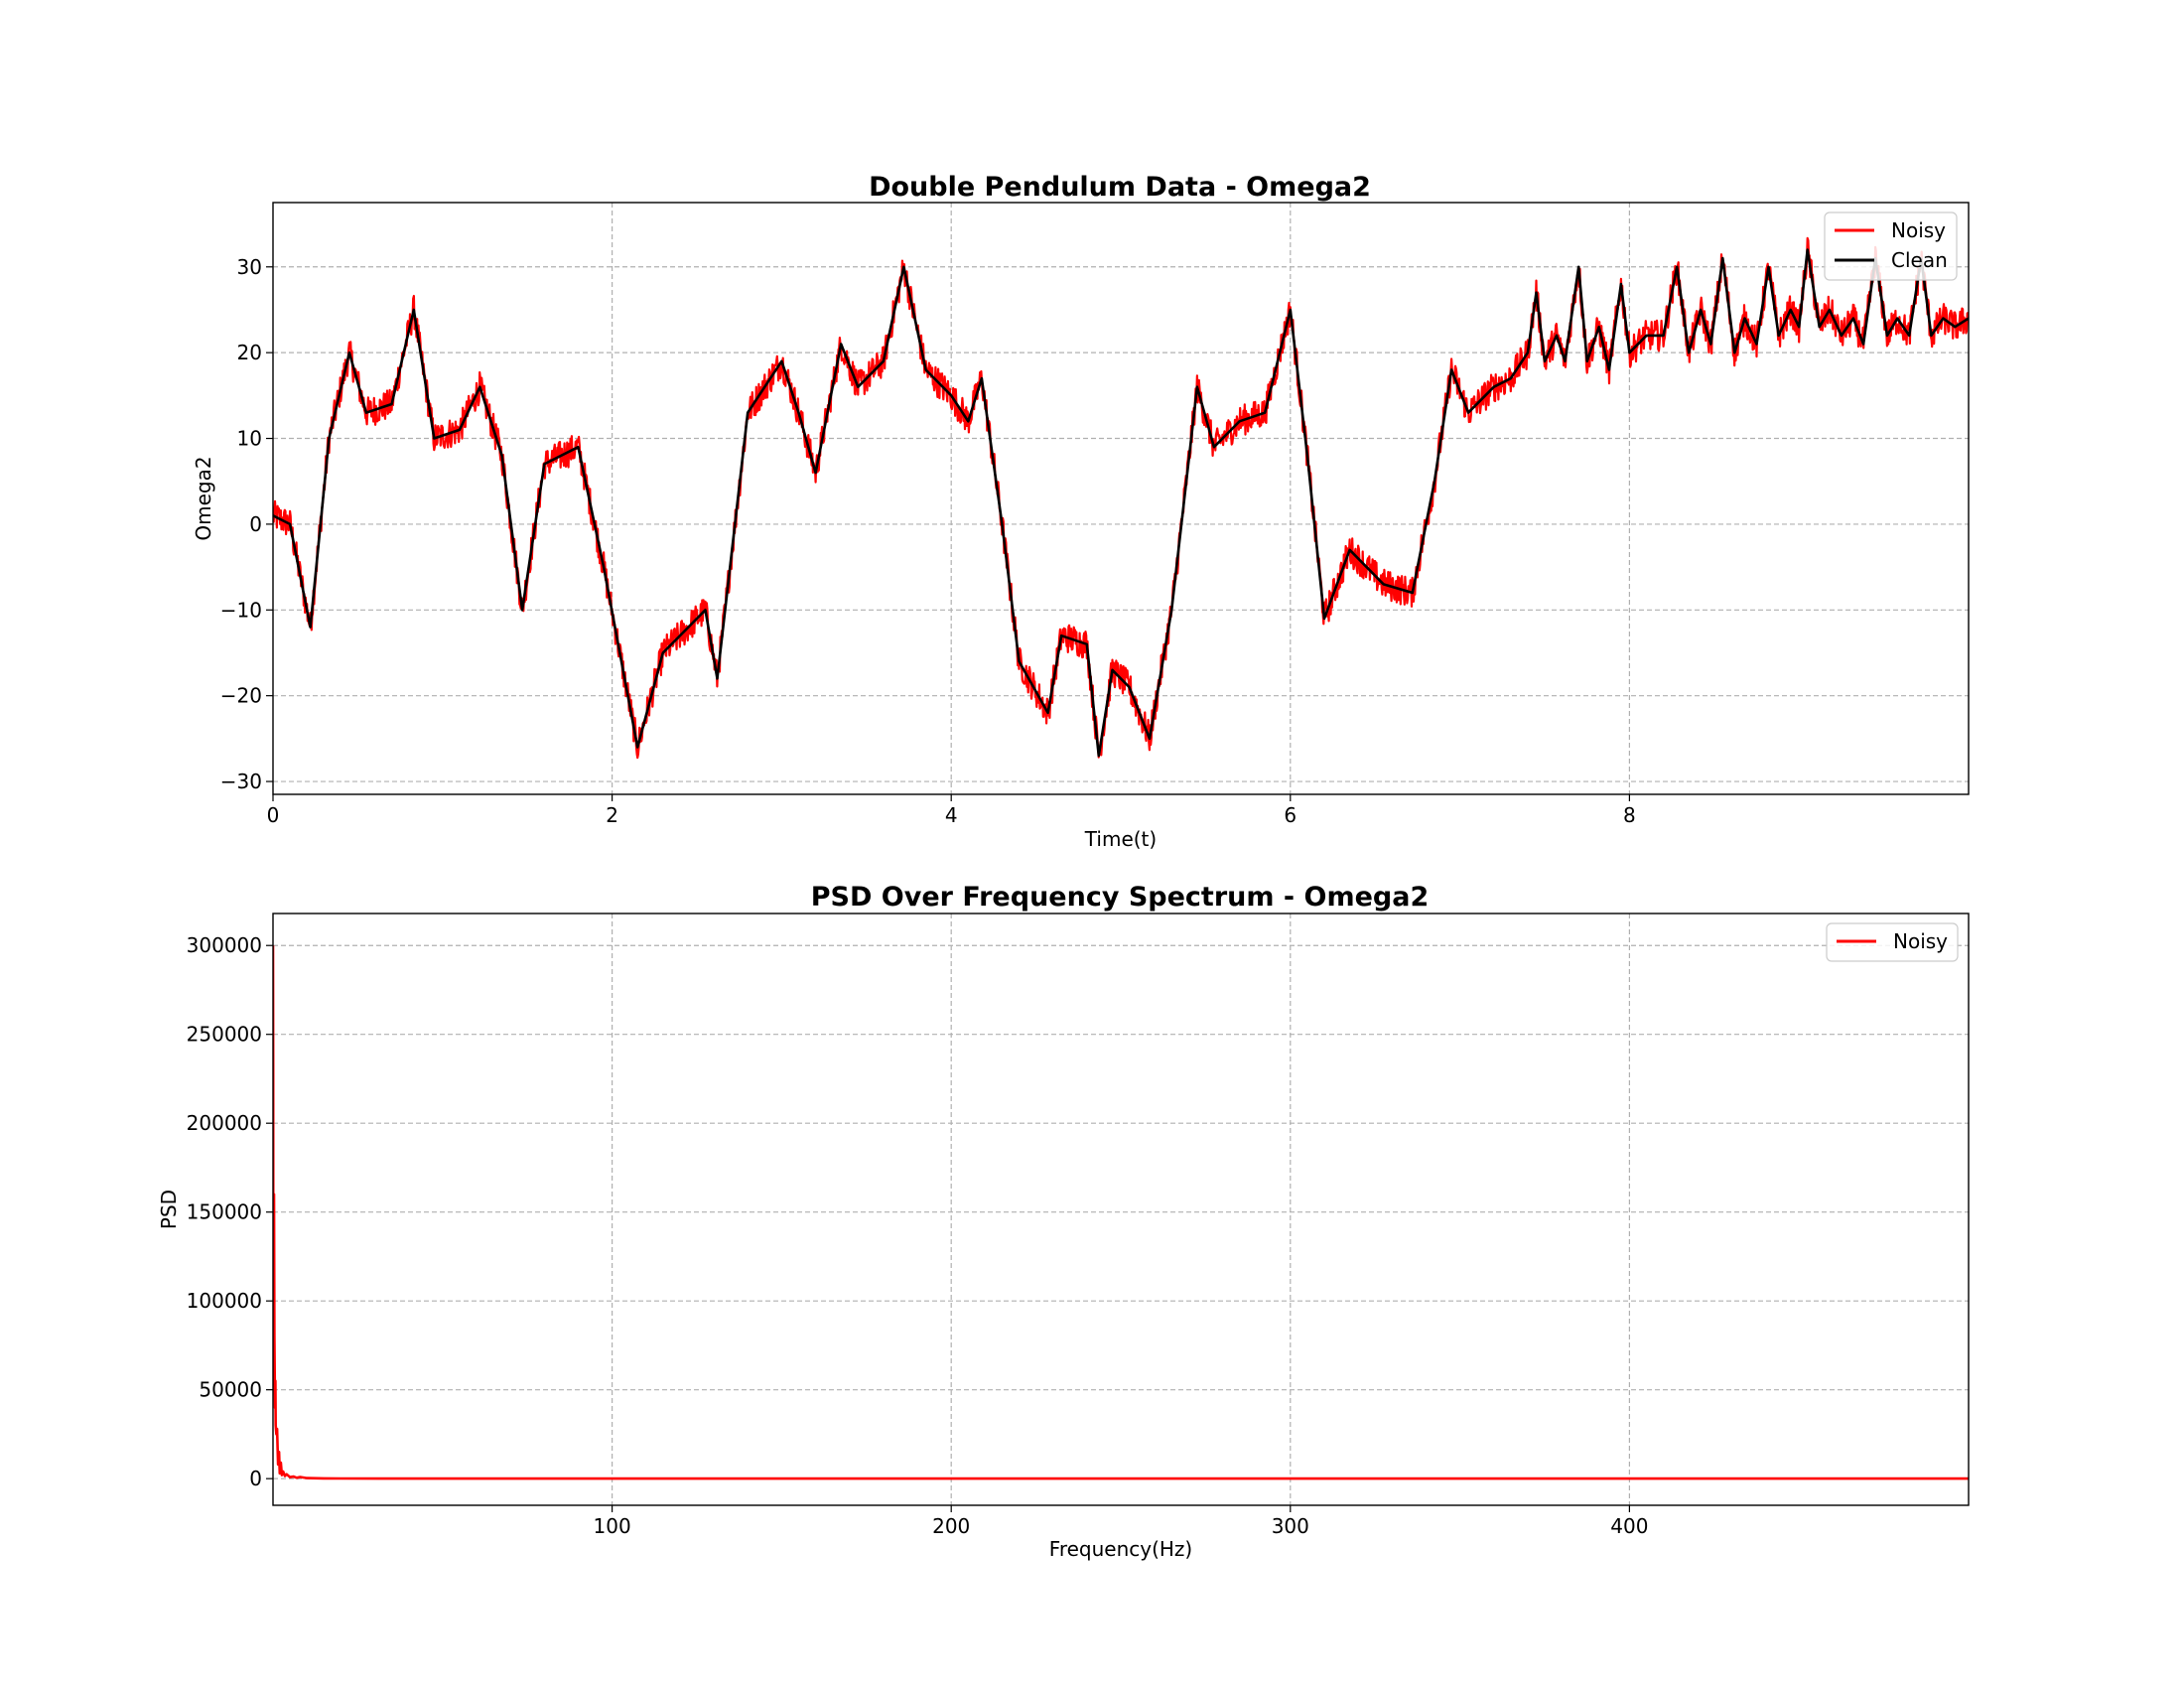  What do you see at coordinates (169, 1209) in the screenshot?
I see `y-axis-label: PSD` at bounding box center [169, 1209].